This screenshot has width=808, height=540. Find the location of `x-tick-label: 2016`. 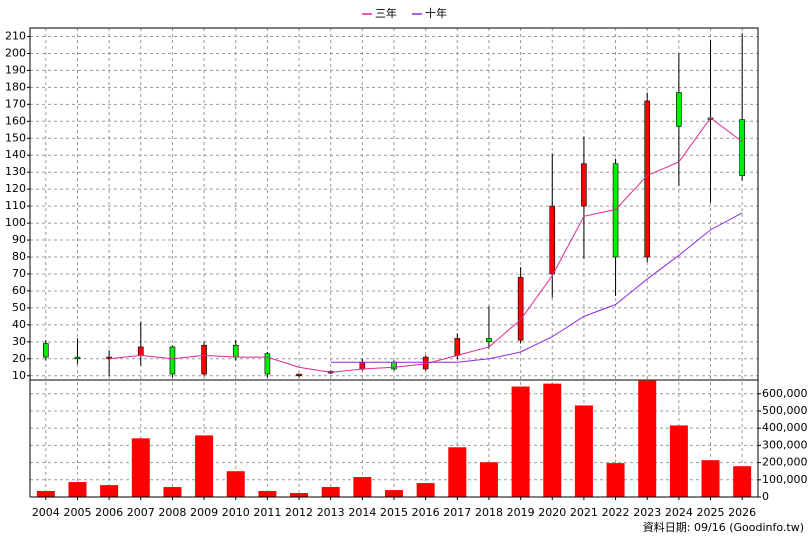

x-tick-label: 2016 is located at coordinates (426, 512).